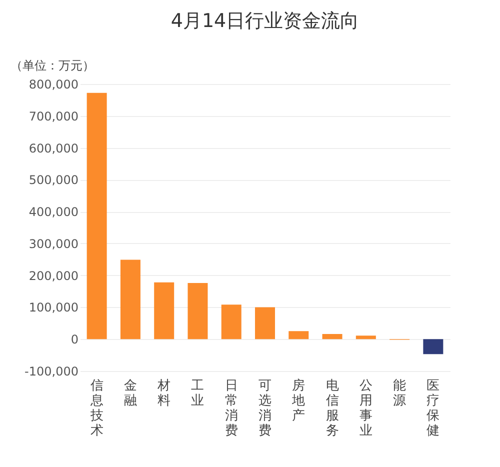  What do you see at coordinates (130, 393) in the screenshot?
I see `x-tick-label: 金融` at bounding box center [130, 393].